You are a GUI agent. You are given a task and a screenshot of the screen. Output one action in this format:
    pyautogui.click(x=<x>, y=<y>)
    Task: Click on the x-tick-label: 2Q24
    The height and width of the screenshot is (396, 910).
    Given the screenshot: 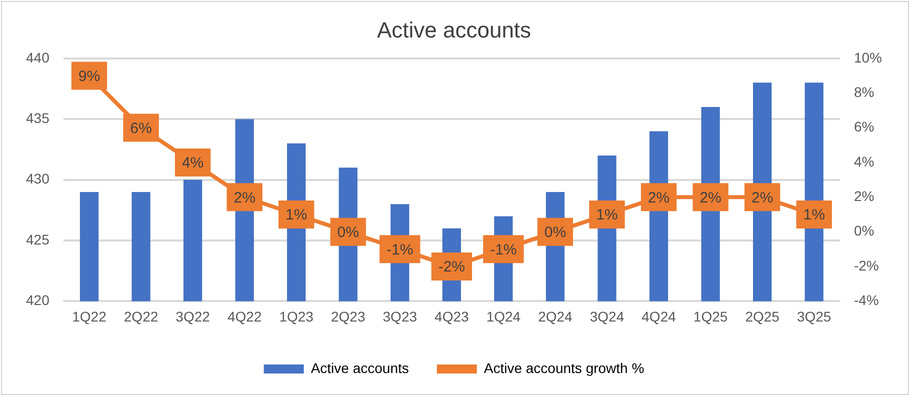 What is the action you would take?
    pyautogui.click(x=555, y=316)
    